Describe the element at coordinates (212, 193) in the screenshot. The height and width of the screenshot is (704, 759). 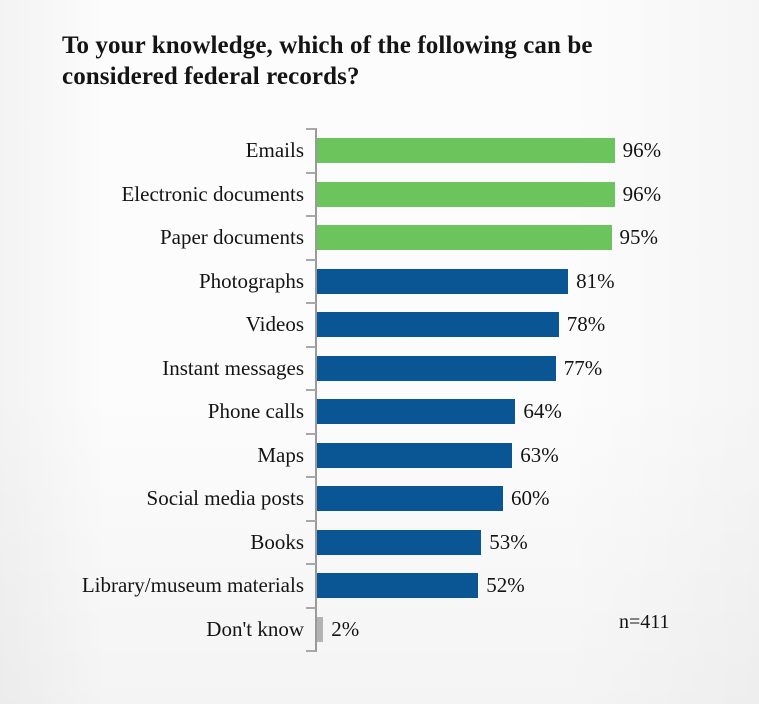
I see `category-label: Electronic documents` at that location.